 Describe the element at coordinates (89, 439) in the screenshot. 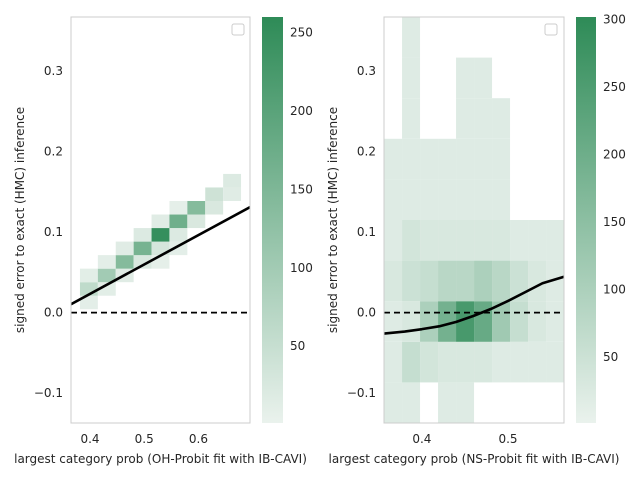

I see `x-tick-label: 0.4` at that location.